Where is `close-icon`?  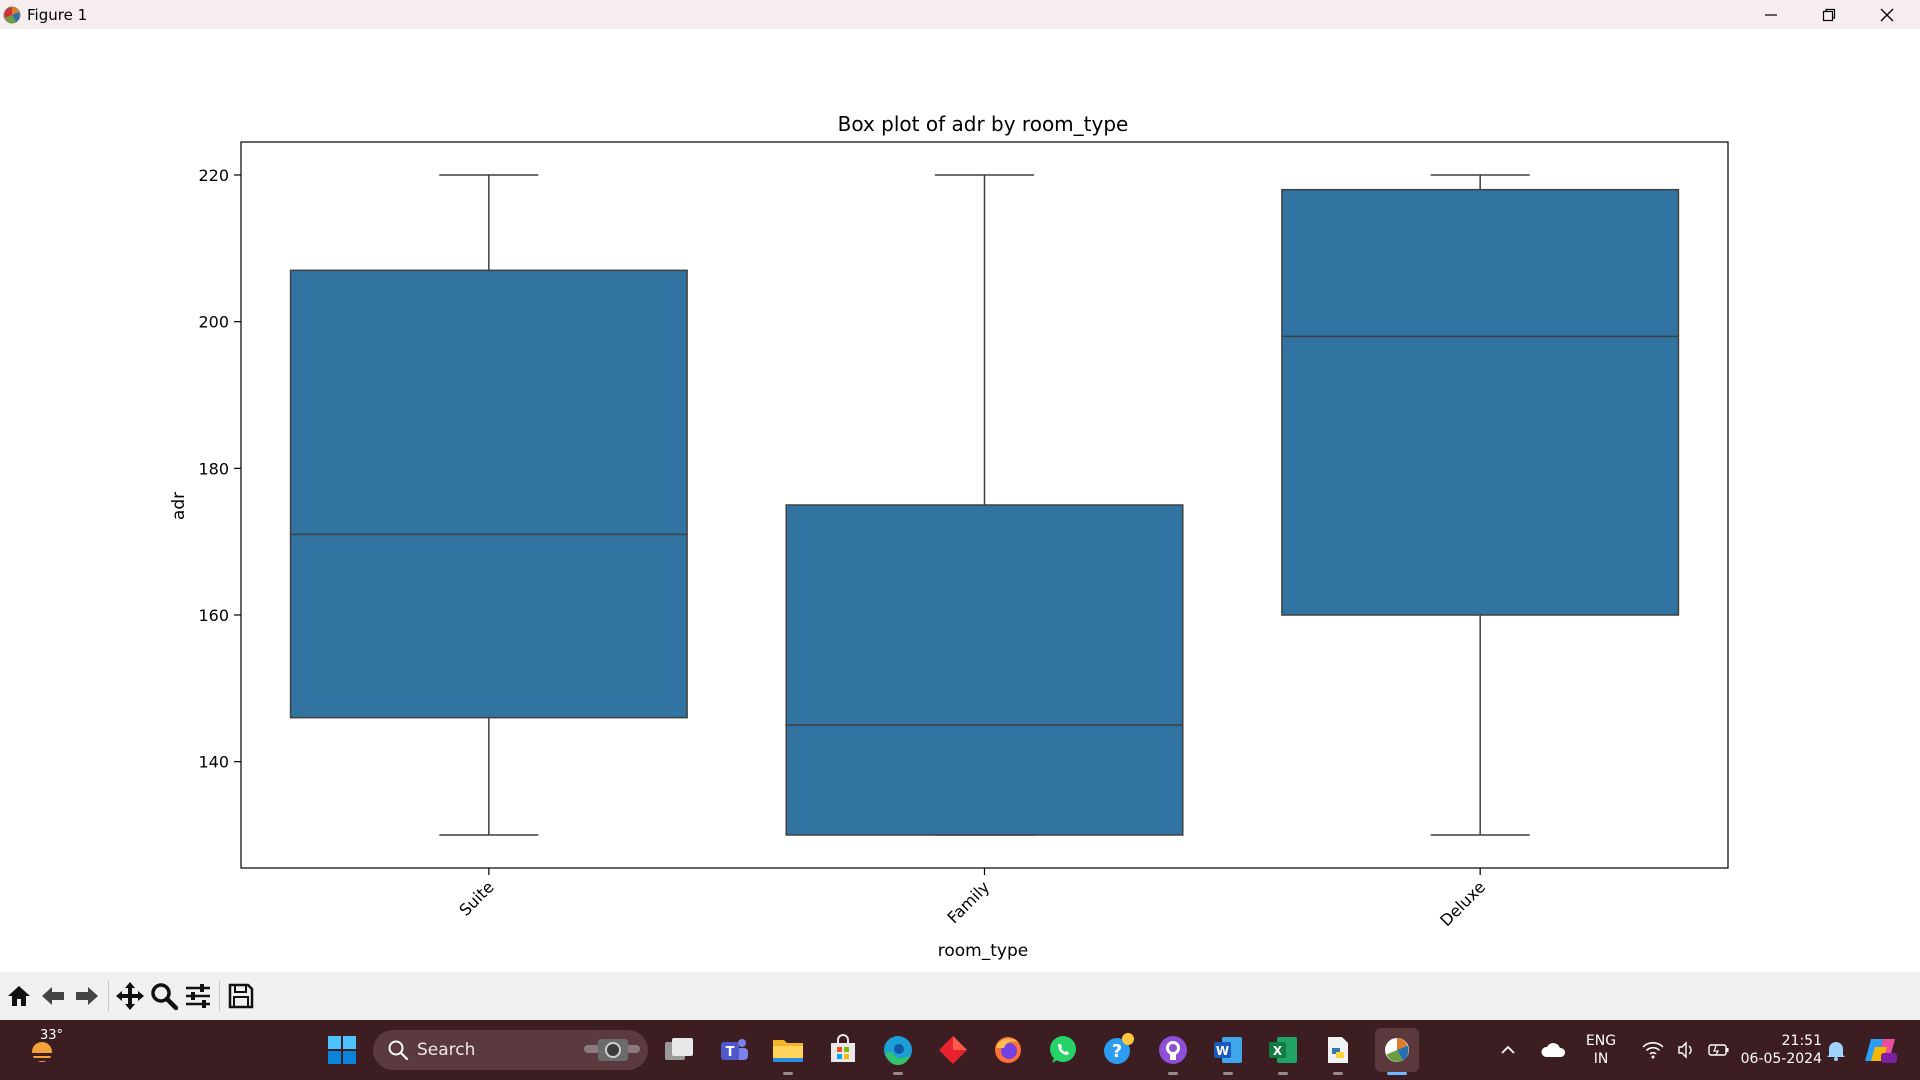 close-icon is located at coordinates (1887, 14).